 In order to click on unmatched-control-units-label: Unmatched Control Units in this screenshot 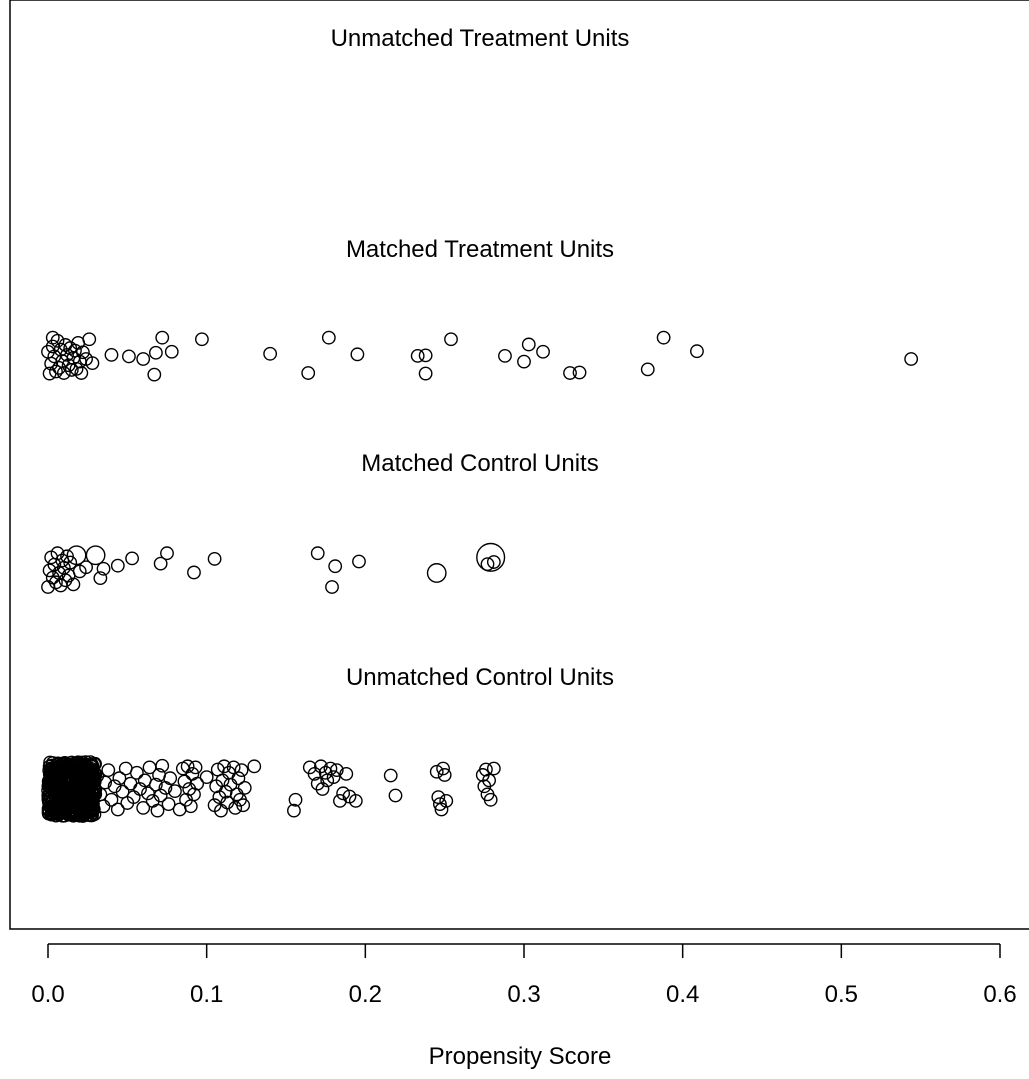, I will do `click(480, 677)`.